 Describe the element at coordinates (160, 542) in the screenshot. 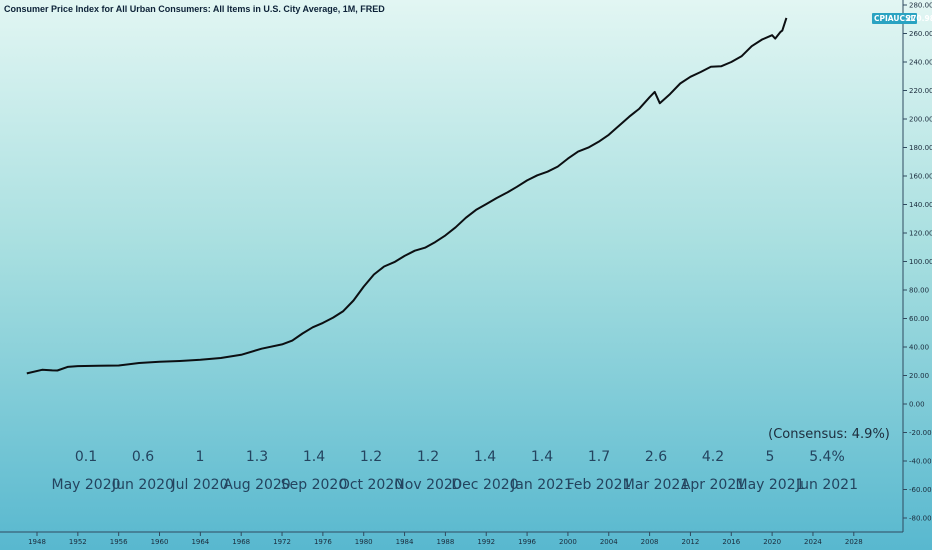

I see `time-tick-label: 1960` at that location.